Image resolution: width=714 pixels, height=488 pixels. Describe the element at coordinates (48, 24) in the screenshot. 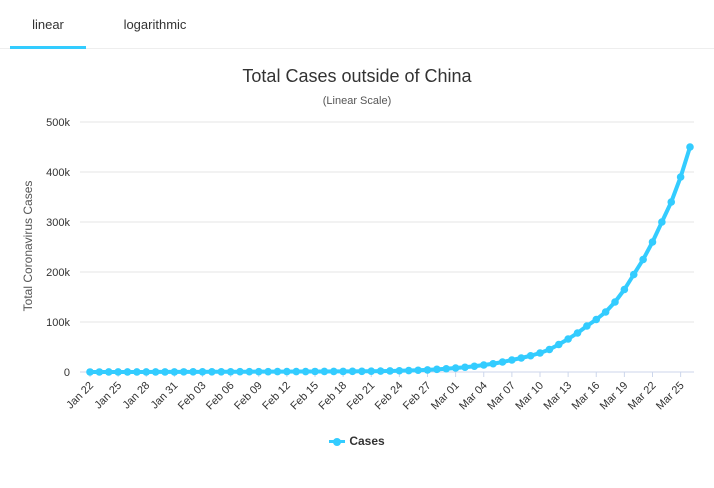

I see `tab-linear: linear` at that location.